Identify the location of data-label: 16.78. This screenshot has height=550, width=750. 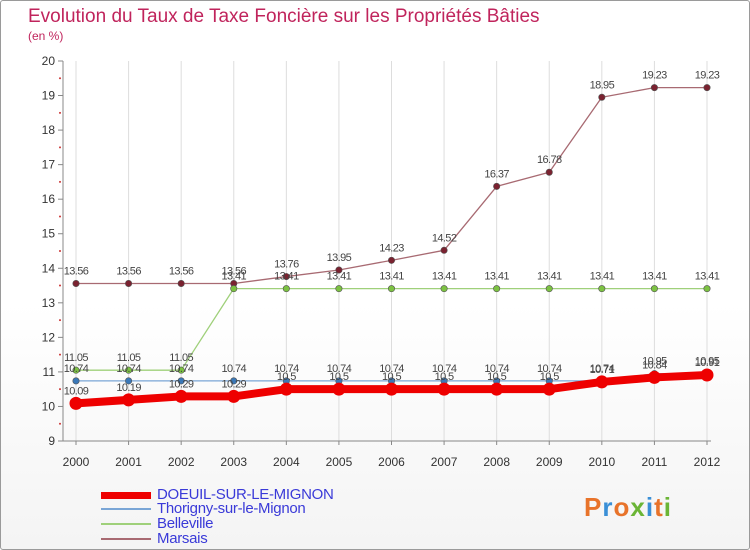
(549, 160).